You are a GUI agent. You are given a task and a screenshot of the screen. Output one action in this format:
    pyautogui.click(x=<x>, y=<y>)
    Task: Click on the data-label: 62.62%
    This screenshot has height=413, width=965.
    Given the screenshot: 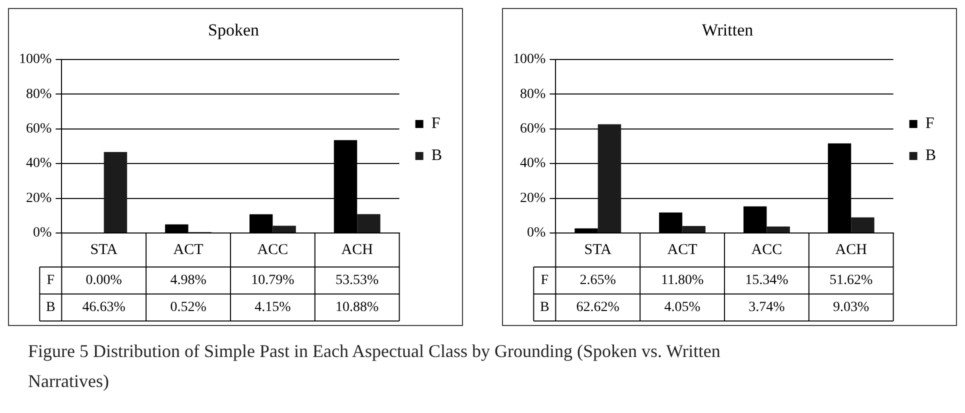 What is the action you would take?
    pyautogui.click(x=598, y=308)
    